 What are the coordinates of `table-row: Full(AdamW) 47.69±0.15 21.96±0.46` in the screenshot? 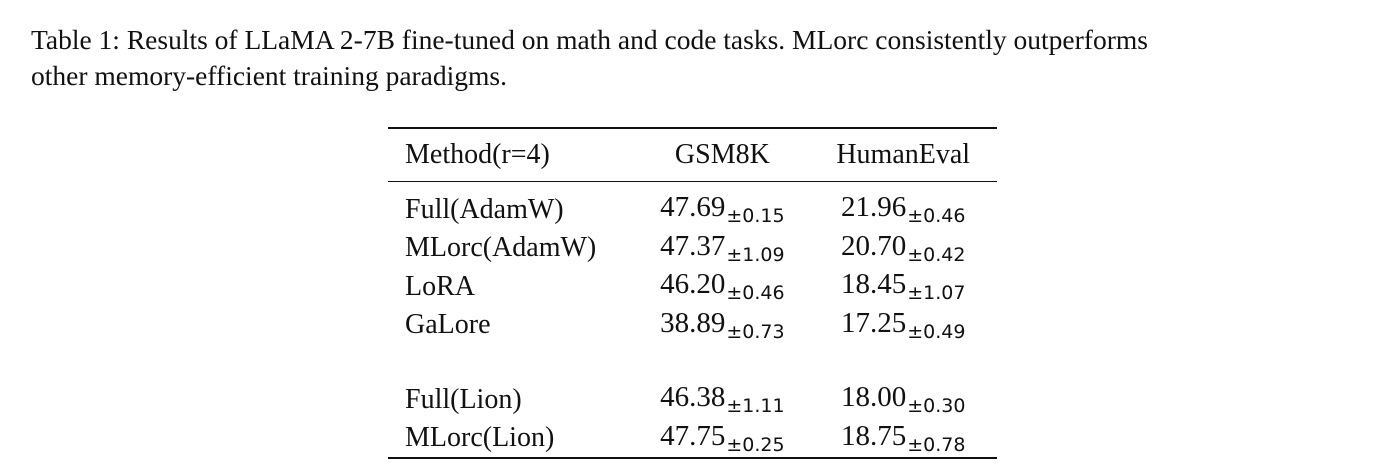 It's located at (692, 205).